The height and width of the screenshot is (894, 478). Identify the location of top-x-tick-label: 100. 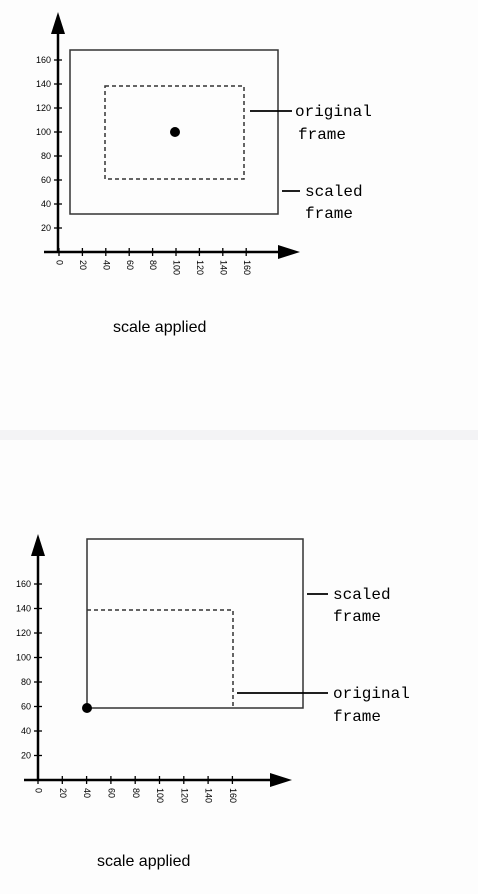
(177, 267).